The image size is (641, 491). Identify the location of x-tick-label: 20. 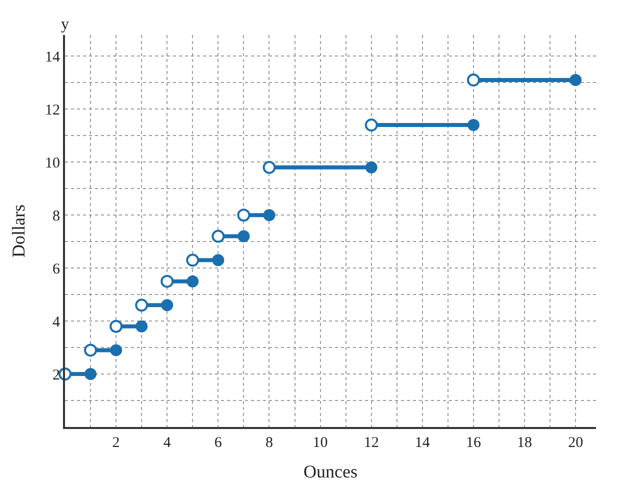
(576, 443).